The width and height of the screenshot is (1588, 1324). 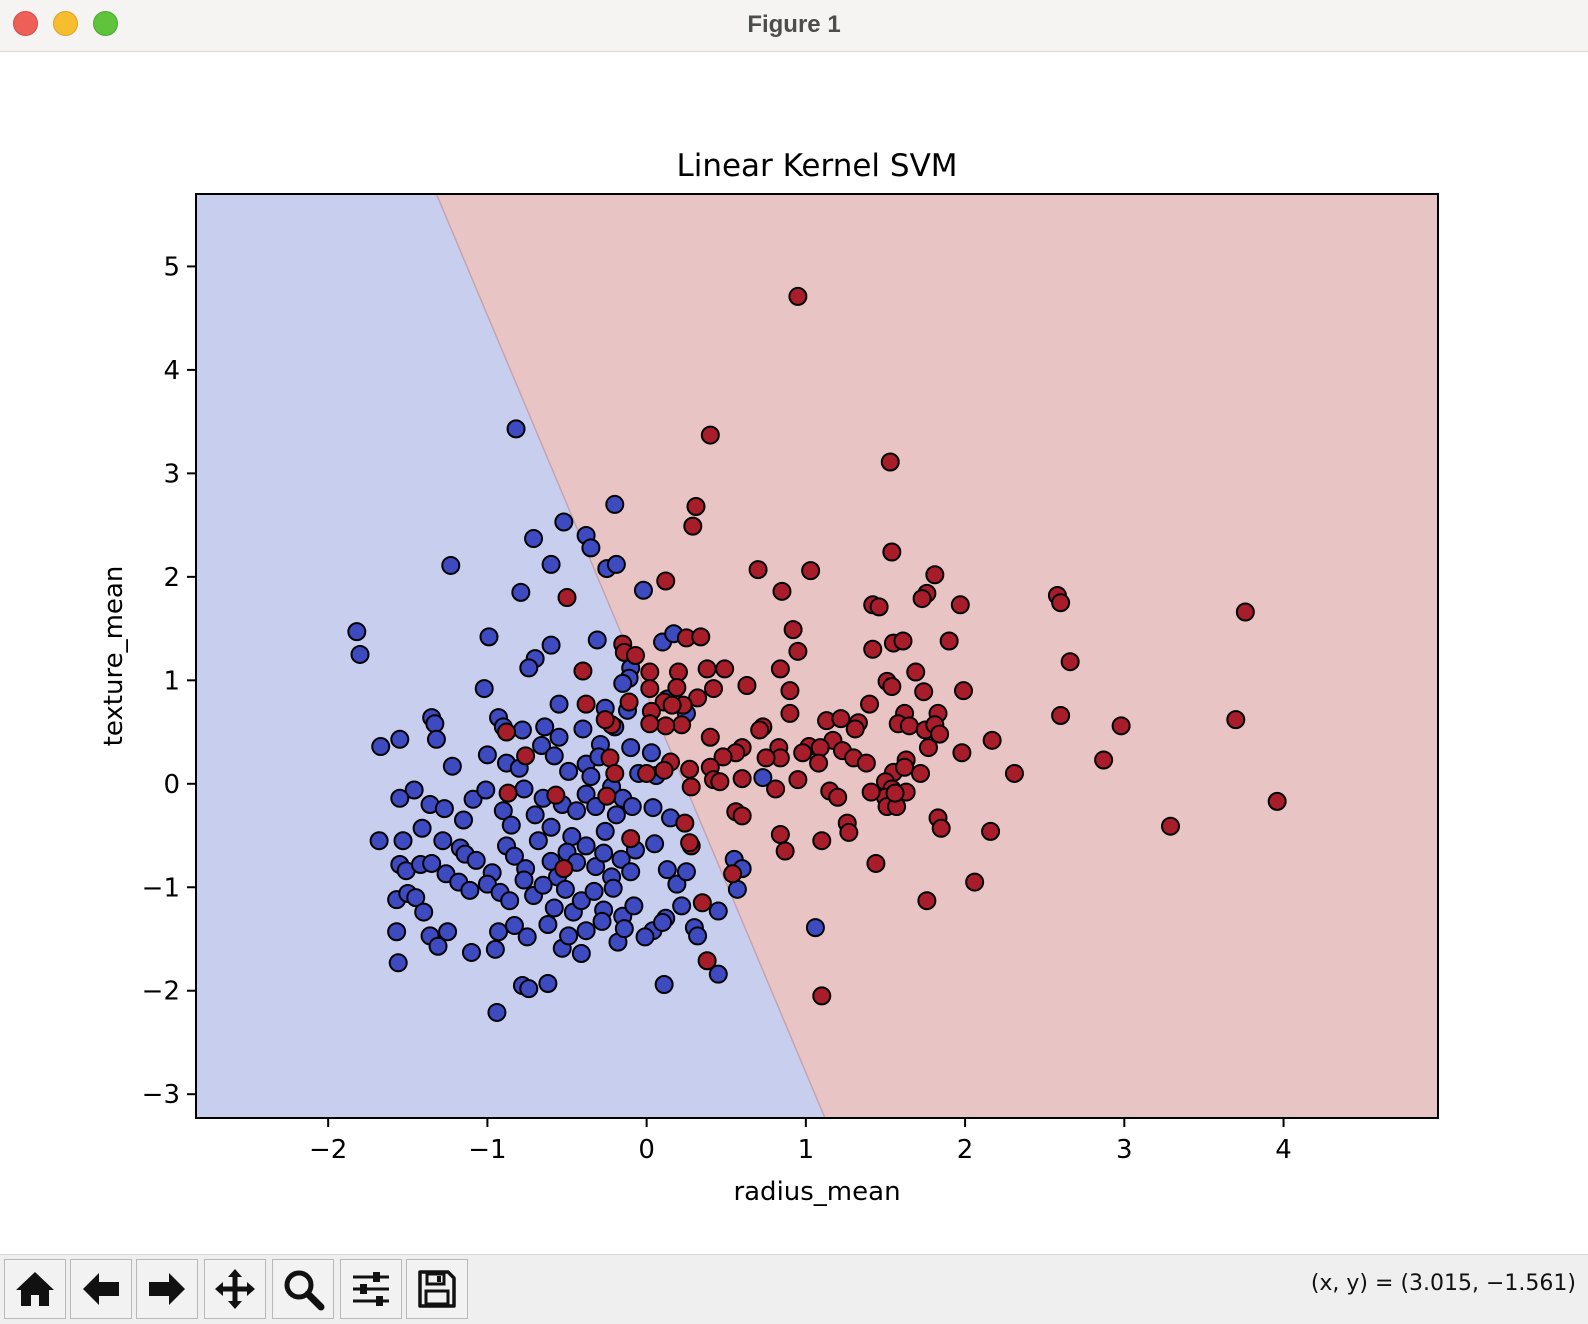 I want to click on window-title: Figure 1, so click(x=794, y=24).